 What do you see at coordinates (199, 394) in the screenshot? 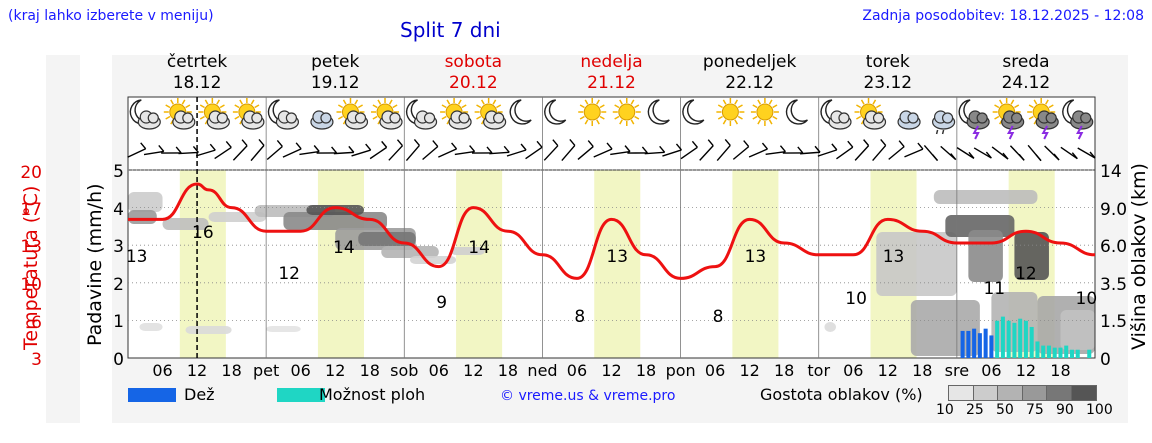
I see `legend-rain-label: Dež` at bounding box center [199, 394].